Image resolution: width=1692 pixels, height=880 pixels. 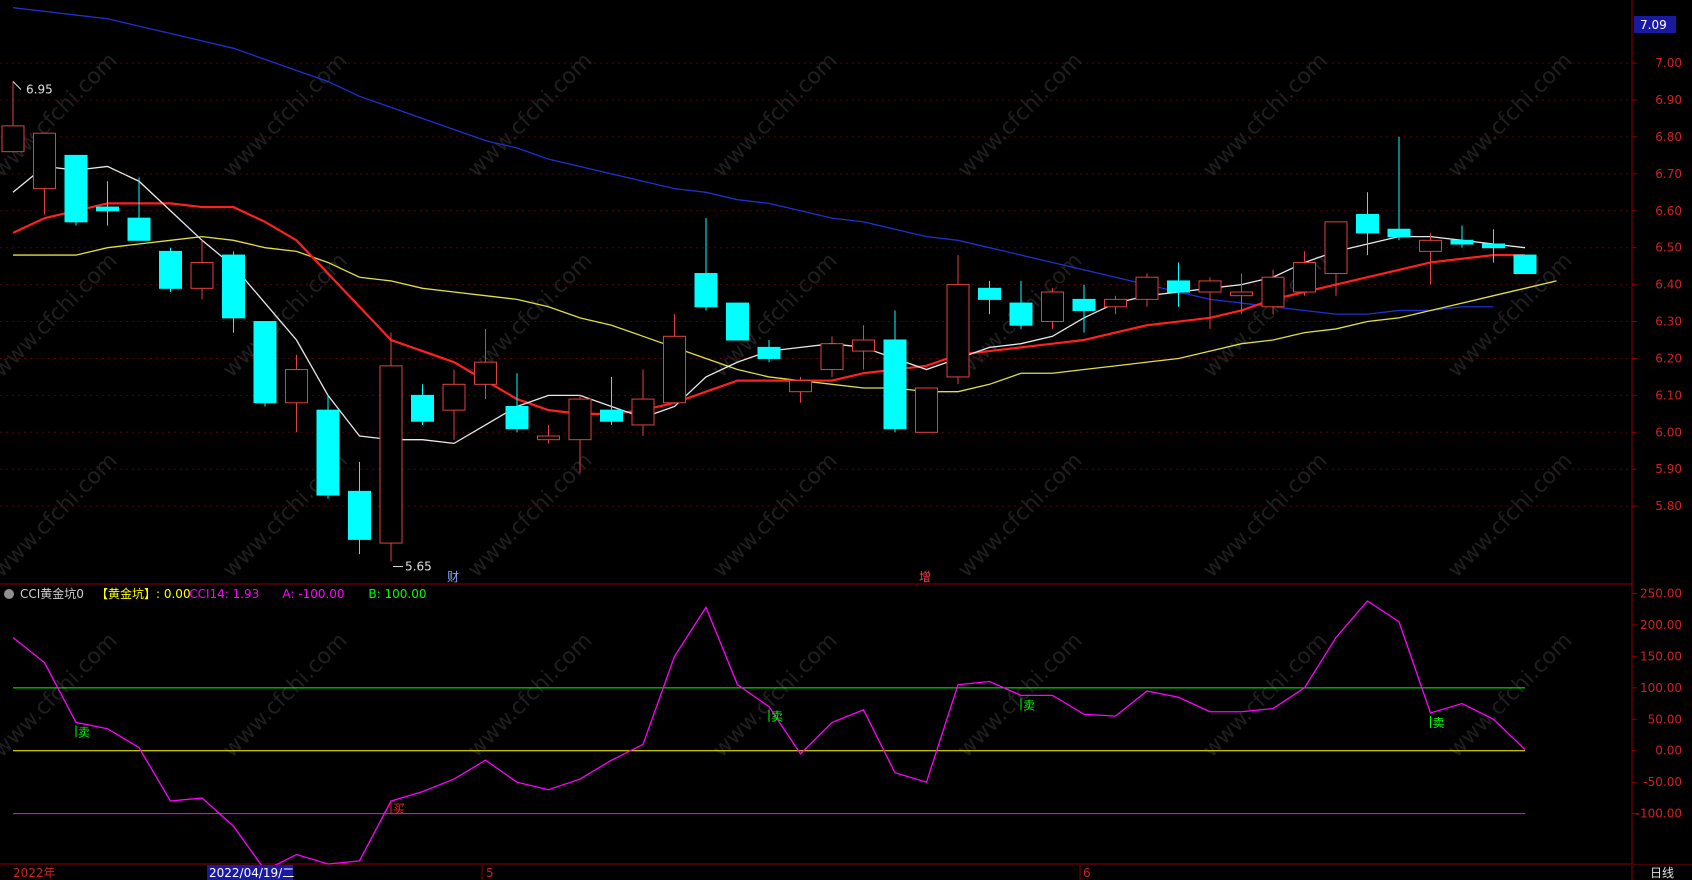 What do you see at coordinates (1661, 656) in the screenshot?
I see `cci-tick-label: 150.00` at bounding box center [1661, 656].